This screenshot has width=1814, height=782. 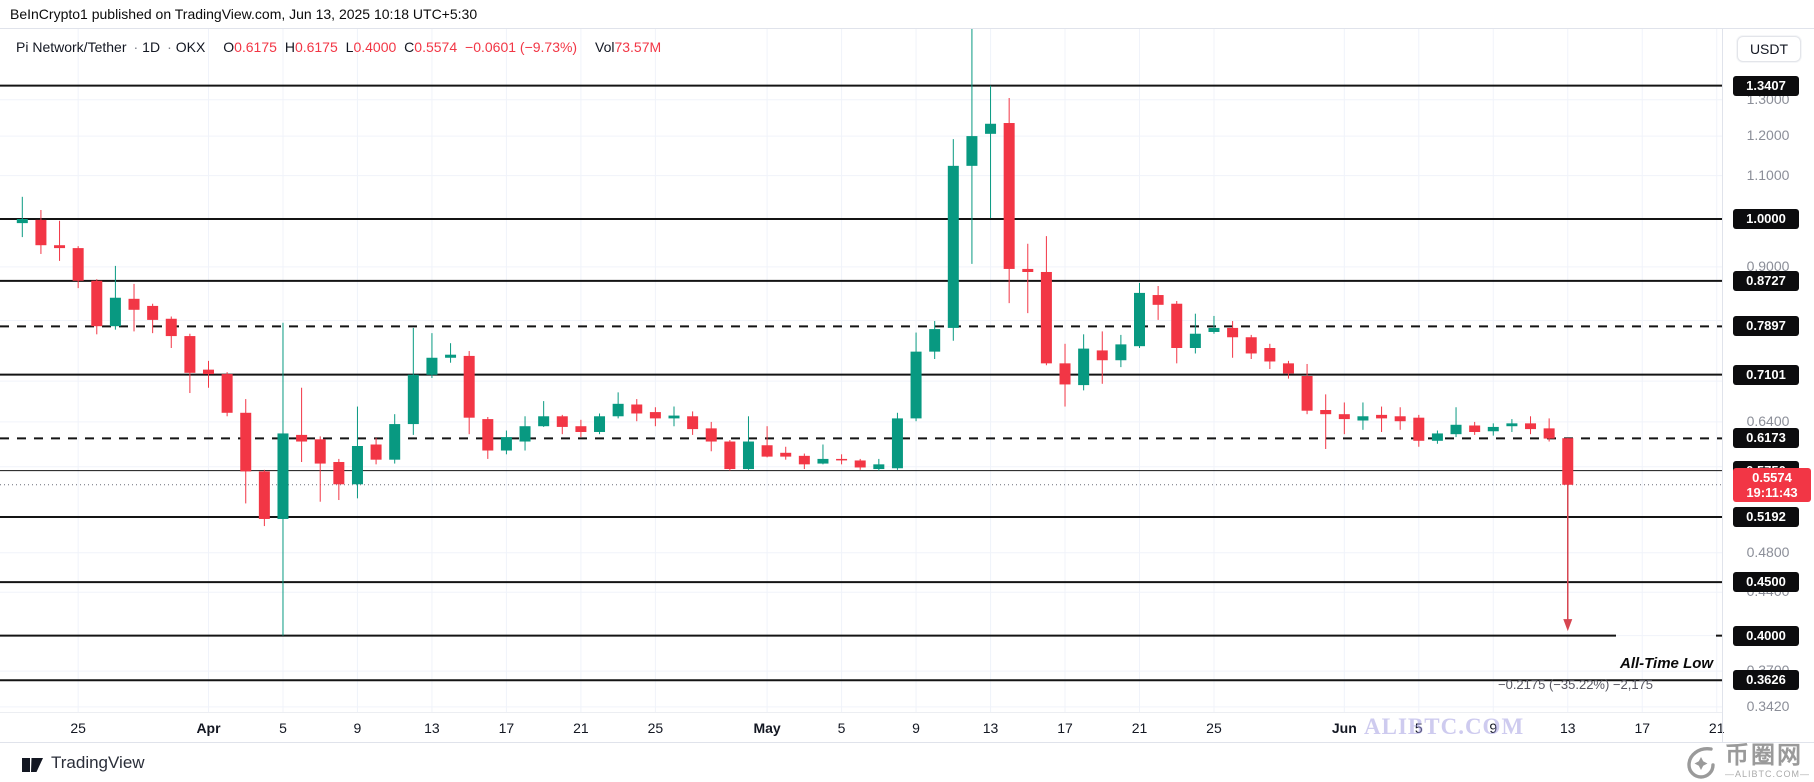 What do you see at coordinates (190, 47) in the screenshot?
I see `exchange-label: OKX` at bounding box center [190, 47].